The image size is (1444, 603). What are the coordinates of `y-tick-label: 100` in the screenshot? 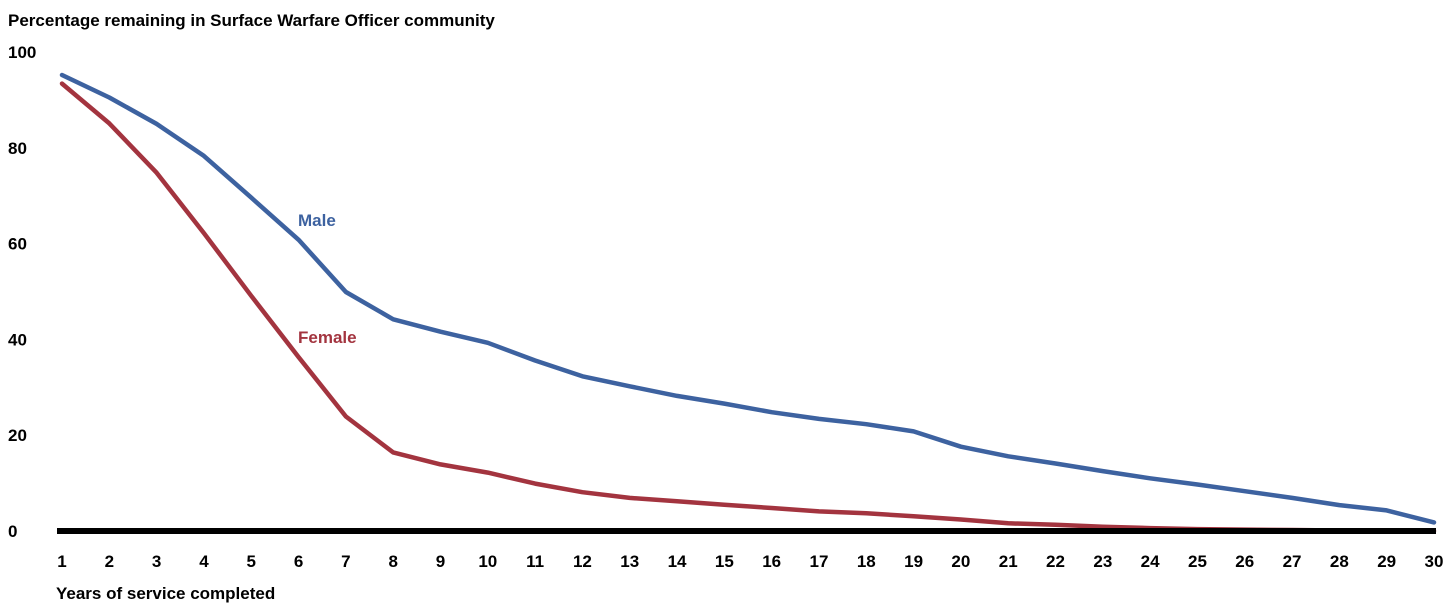 It's located at (22, 52).